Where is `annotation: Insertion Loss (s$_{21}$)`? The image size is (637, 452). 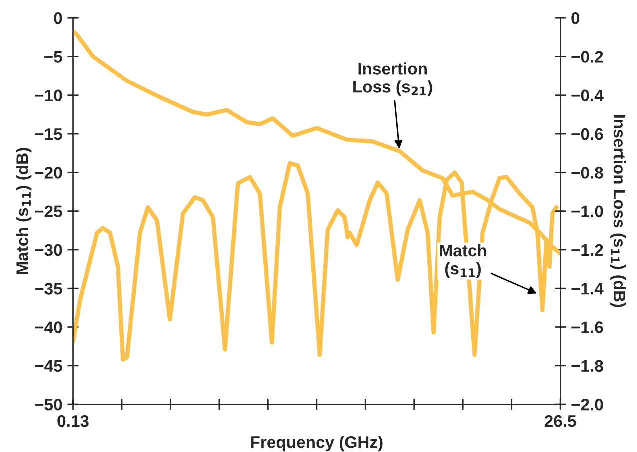
annotation: Insertion Loss (s$_{21}$) is located at coordinates (393, 79).